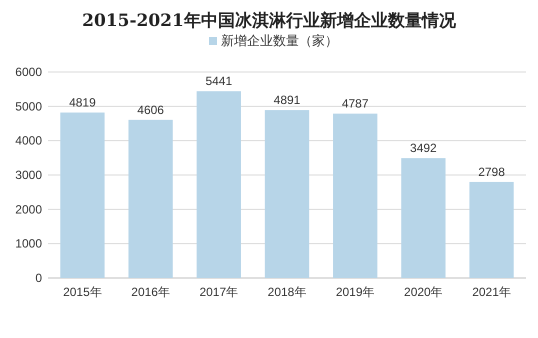 The image size is (538, 338). I want to click on y-tick-label: 0, so click(38, 278).